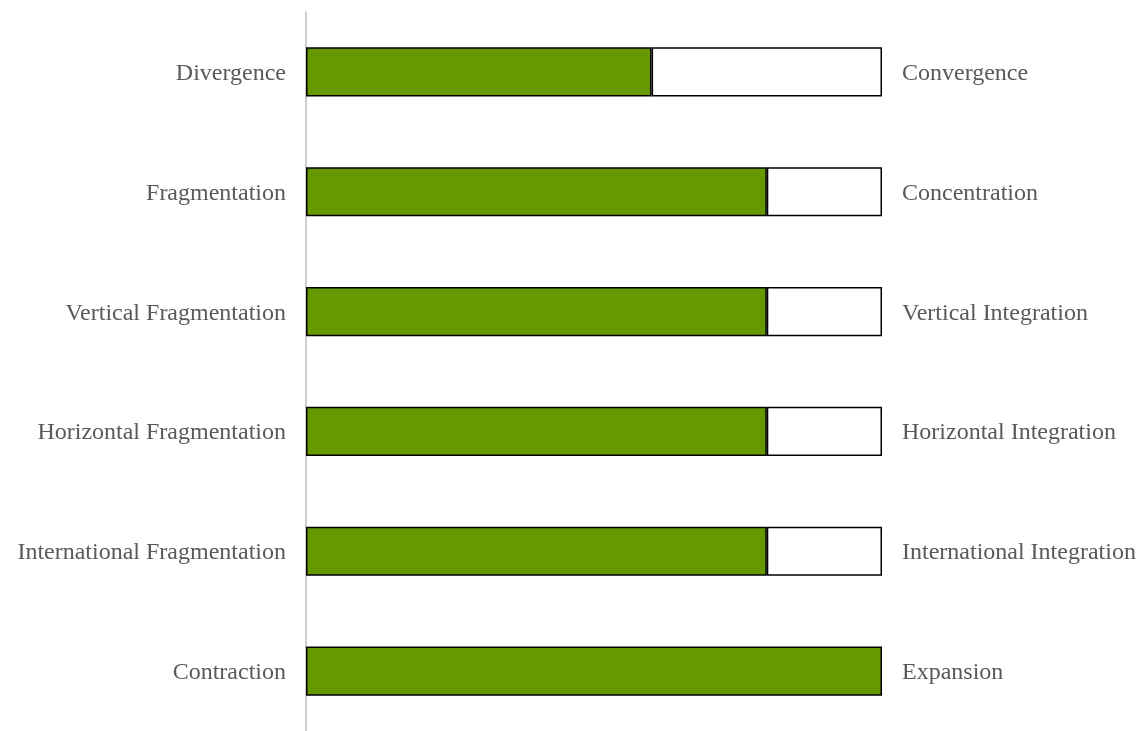  What do you see at coordinates (970, 191) in the screenshot?
I see `y2-tick-label: Concentration` at bounding box center [970, 191].